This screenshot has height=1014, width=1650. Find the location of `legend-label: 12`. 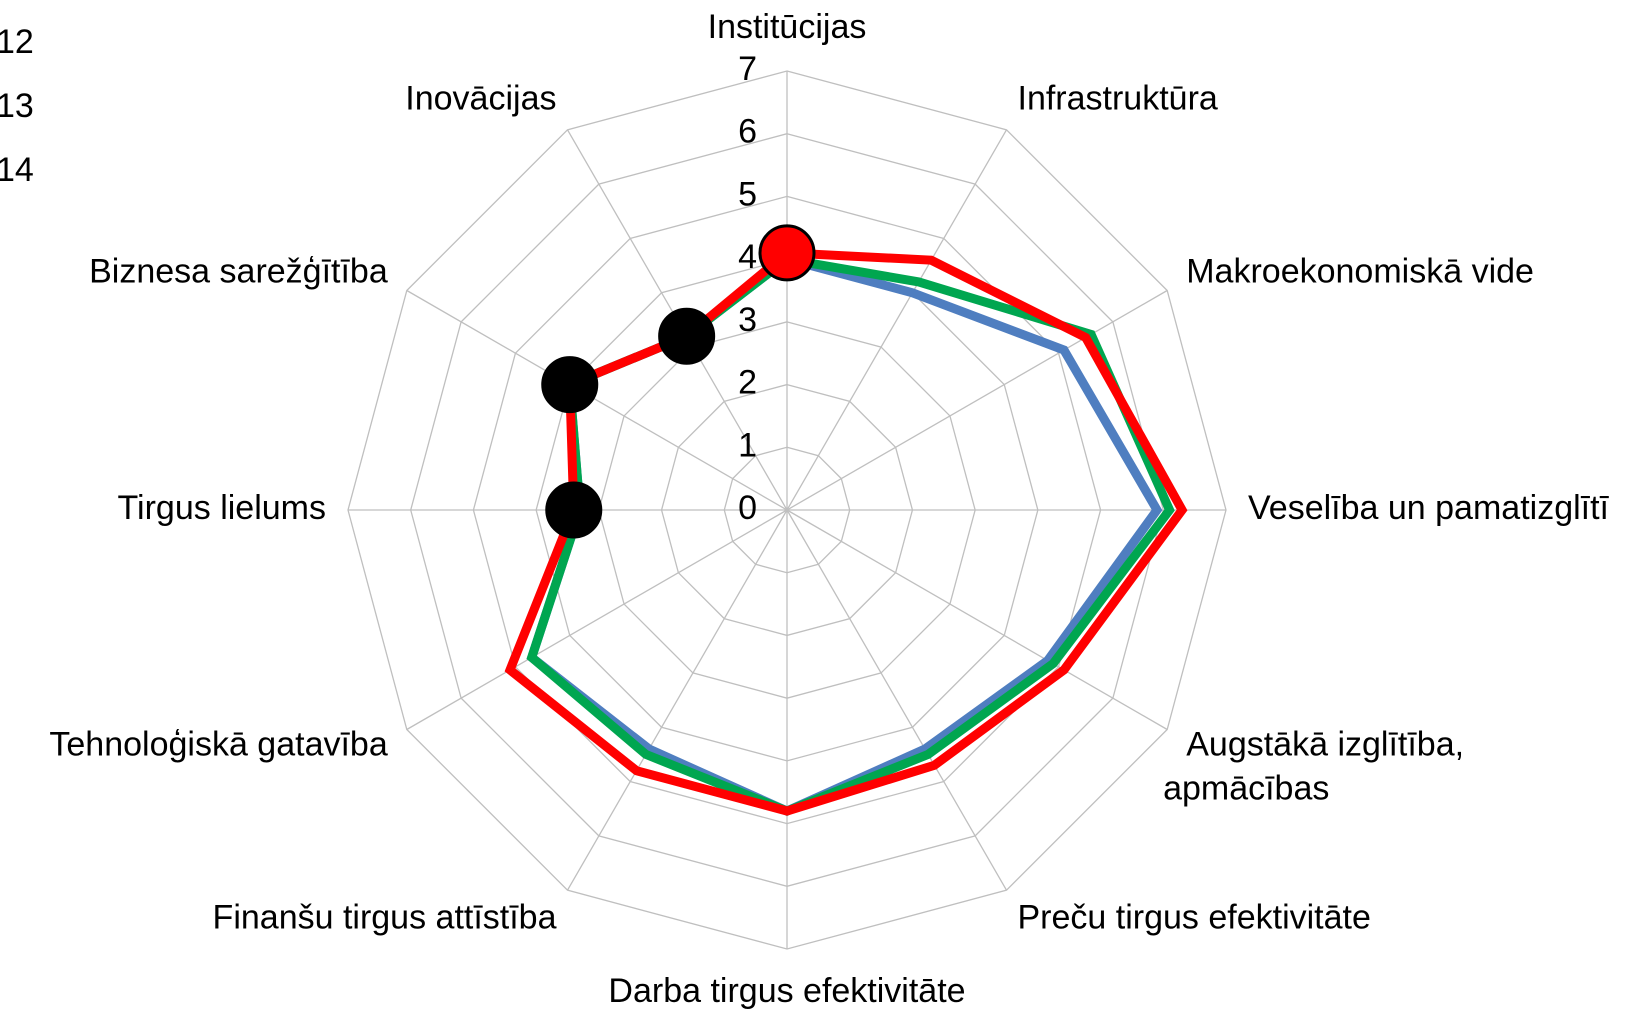

legend-label: 12 is located at coordinates (17, 42).